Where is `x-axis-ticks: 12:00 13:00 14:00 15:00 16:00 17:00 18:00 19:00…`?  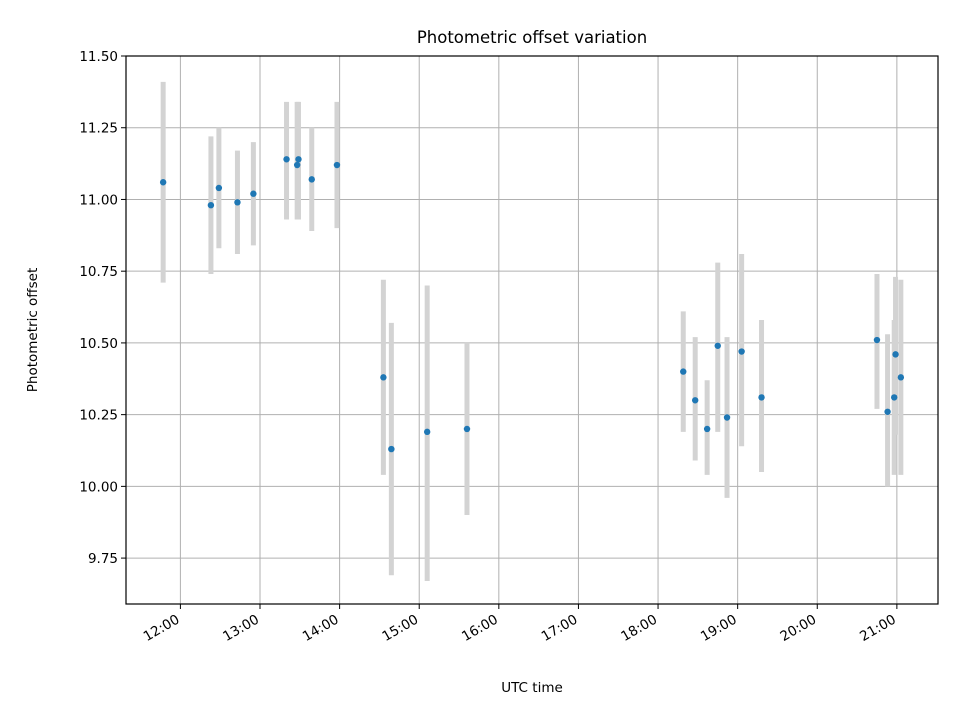
x-axis-ticks: 12:00 13:00 14:00 15:00 16:00 17:00 18:00 19:00… is located at coordinates (520, 624).